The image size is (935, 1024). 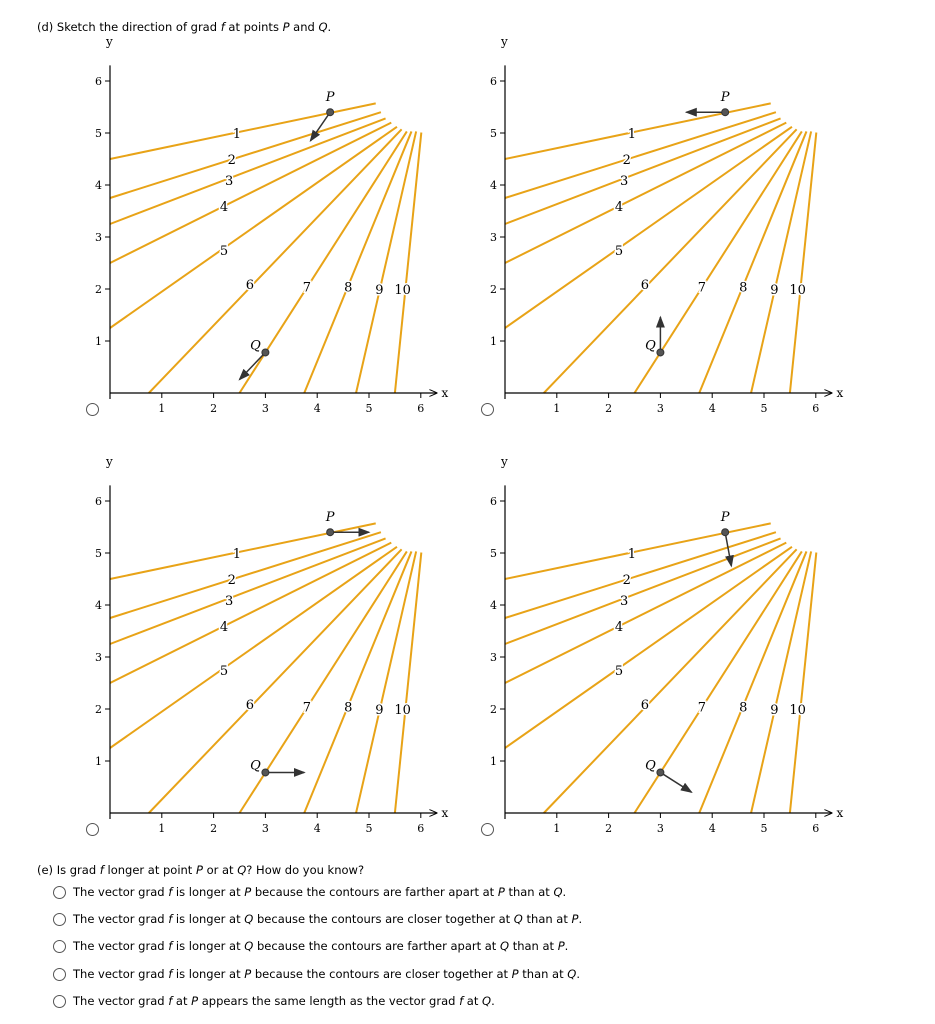 What do you see at coordinates (182, 1001) in the screenshot?
I see `text-segment: at` at bounding box center [182, 1001].